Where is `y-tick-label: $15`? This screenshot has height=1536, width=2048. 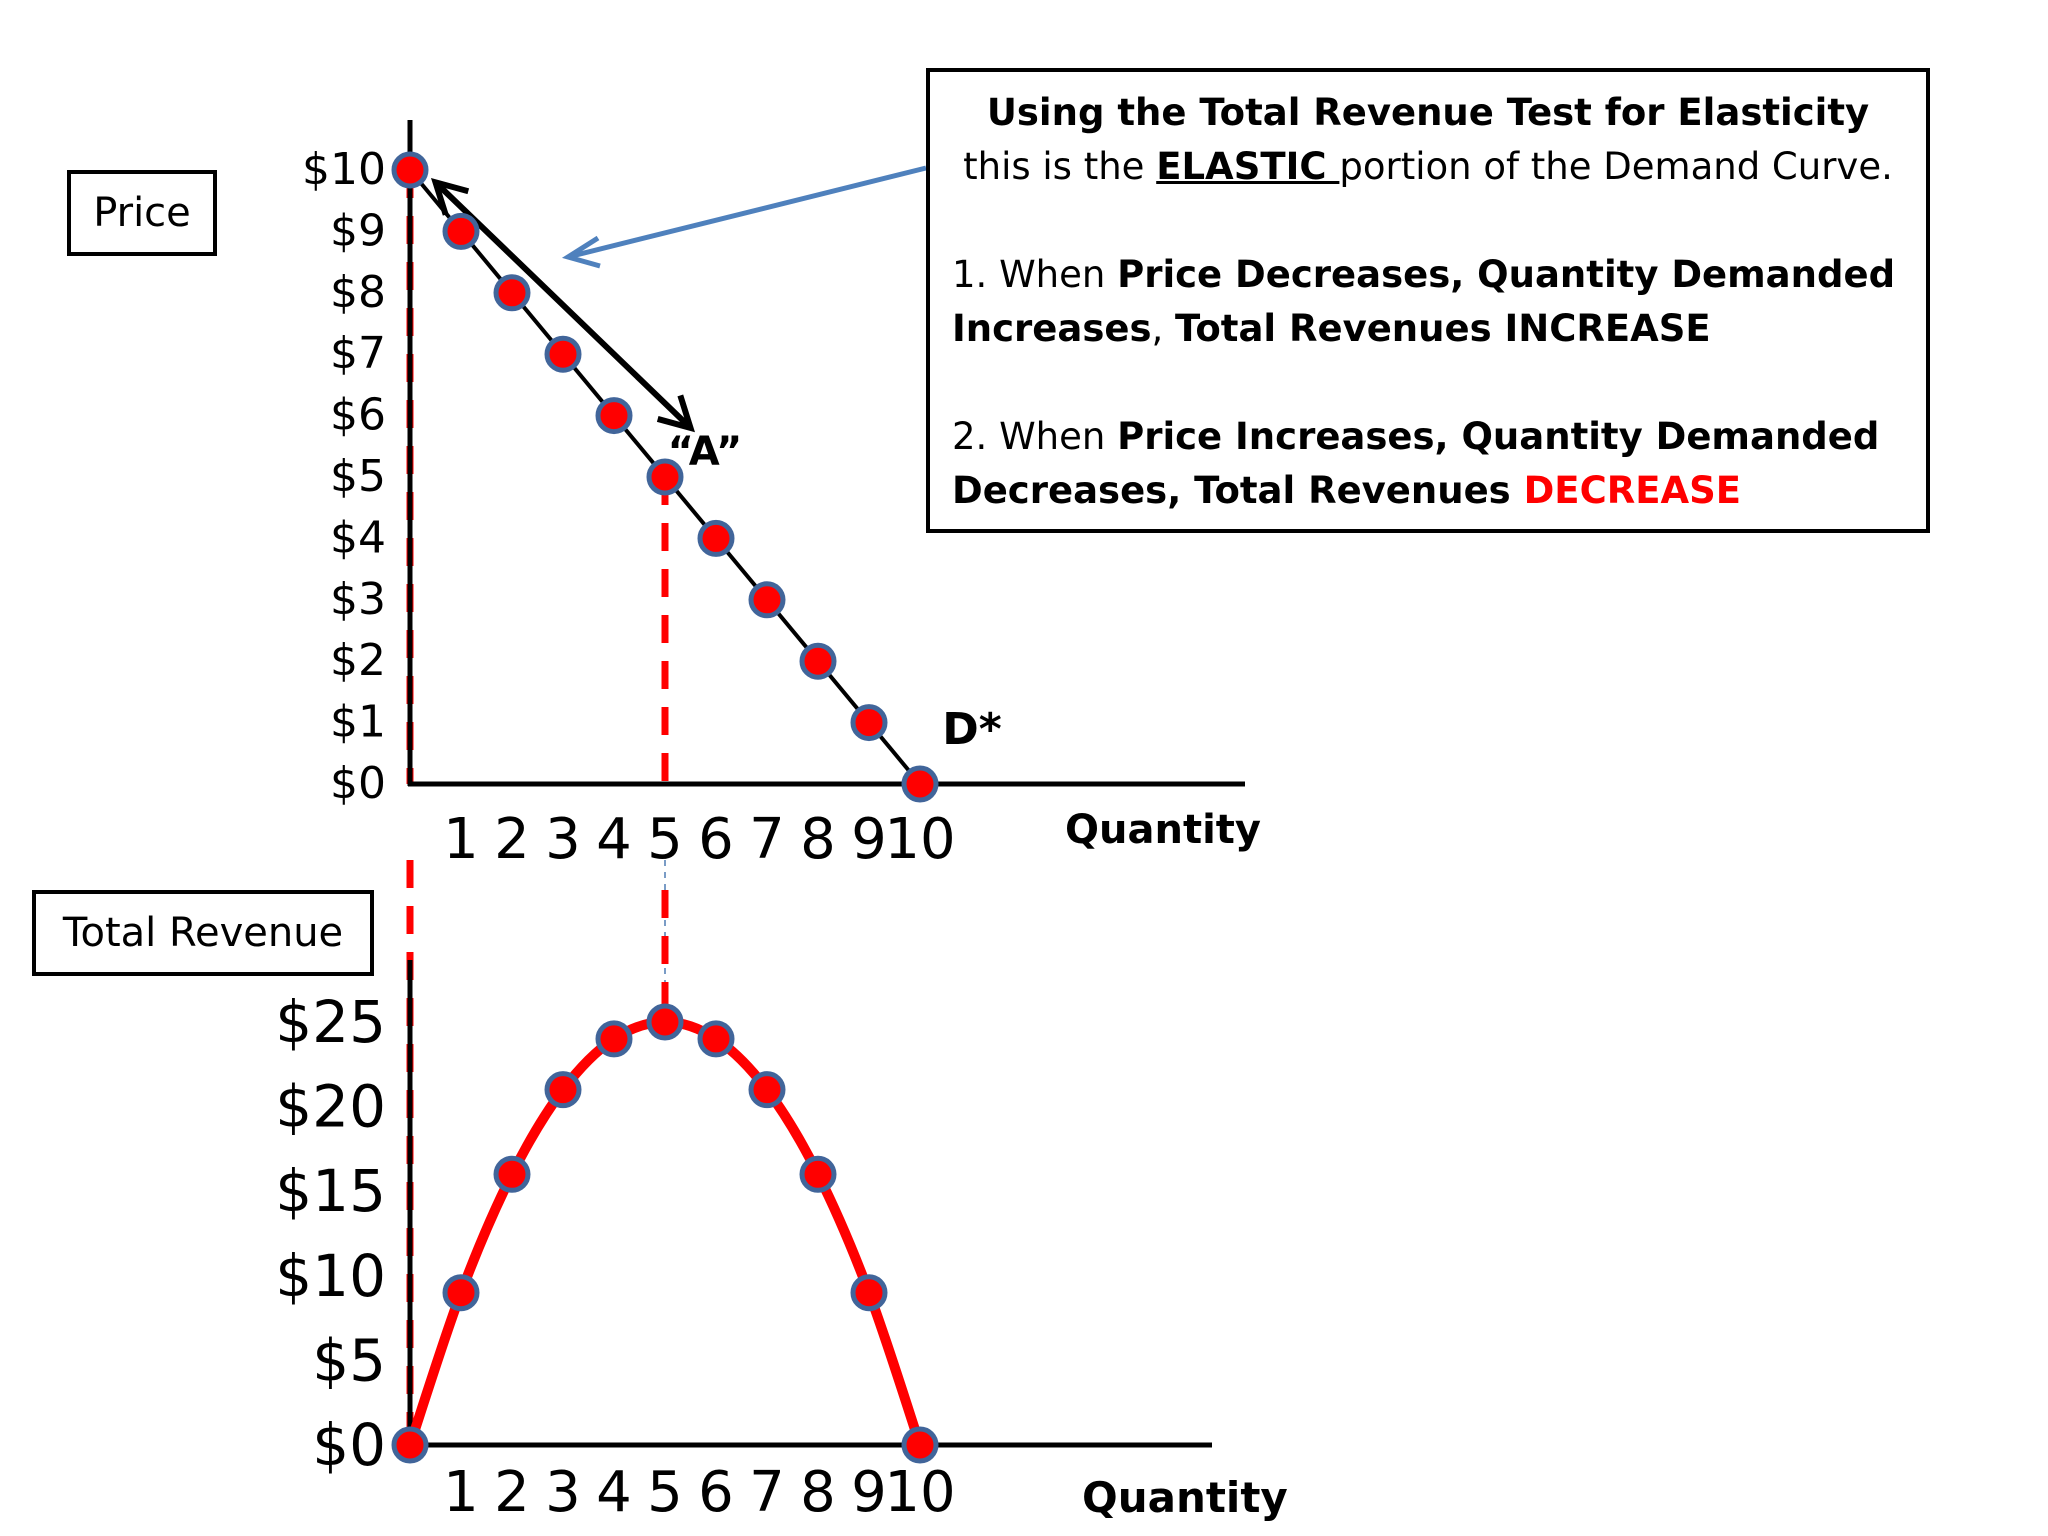
y-tick-label: $15 is located at coordinates (330, 1191).